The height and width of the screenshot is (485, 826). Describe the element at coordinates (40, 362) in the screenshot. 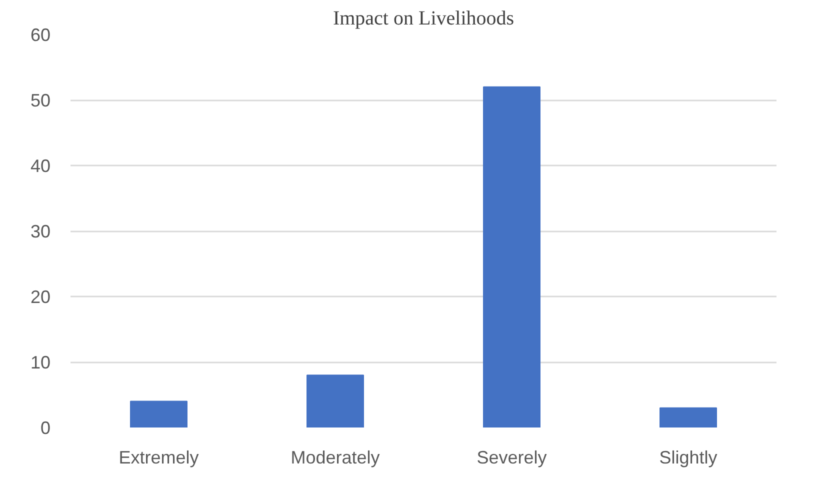

I see `y-tick-label: 10` at that location.